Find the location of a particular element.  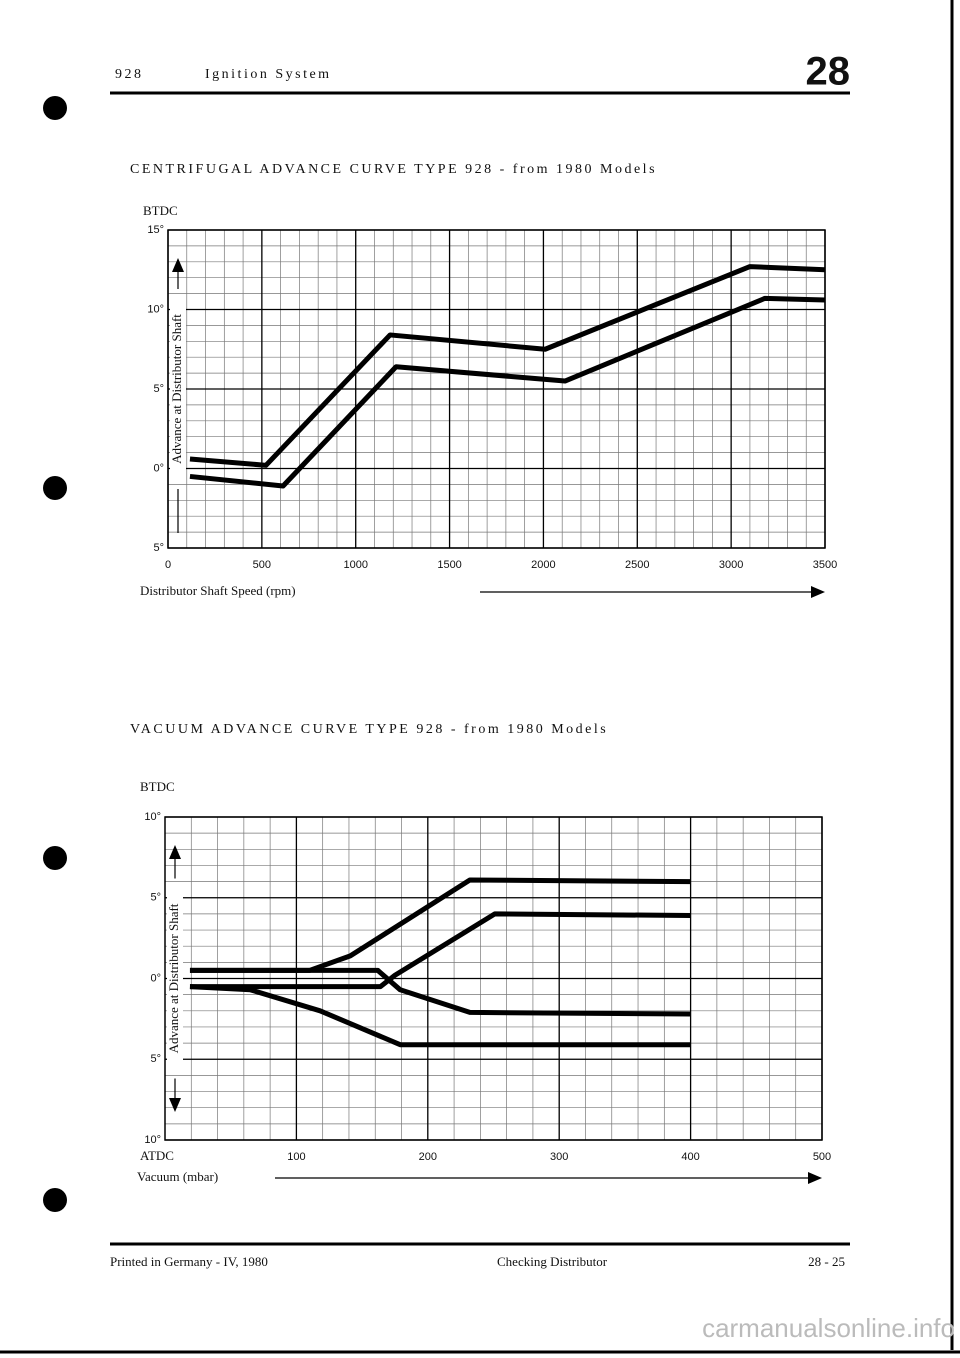

watermark: carmanualsonline.info is located at coordinates (828, 1328).